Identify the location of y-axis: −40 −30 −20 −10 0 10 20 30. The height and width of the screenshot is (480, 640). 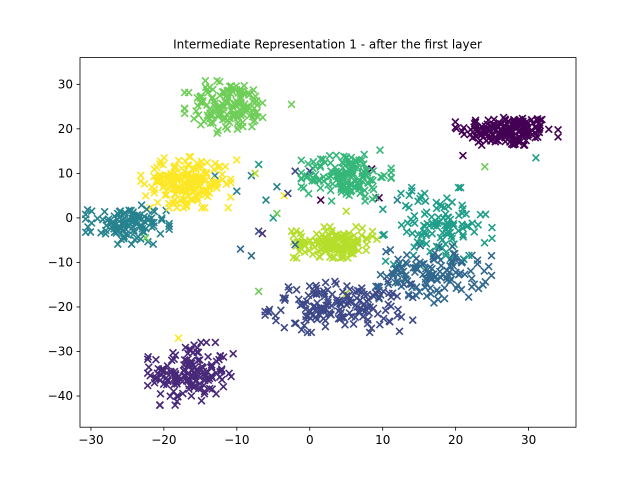
(64, 240).